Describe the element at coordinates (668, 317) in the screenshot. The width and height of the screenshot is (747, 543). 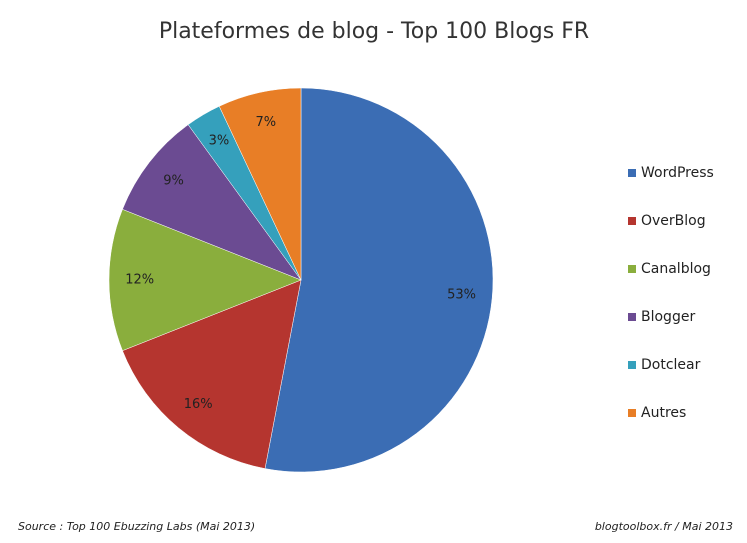
I see `legend-label: Blogger` at that location.